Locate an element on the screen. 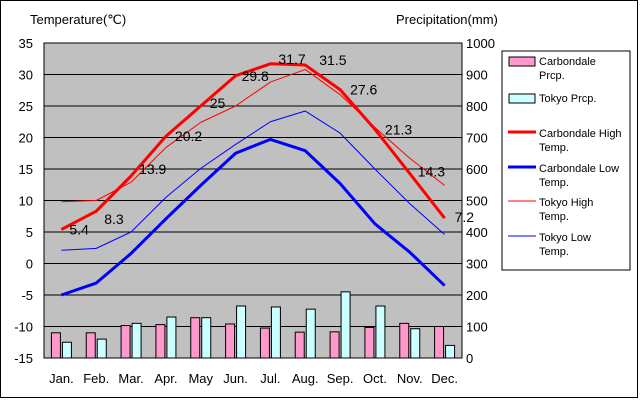  temp-tick-label: 20 is located at coordinates (26, 138).